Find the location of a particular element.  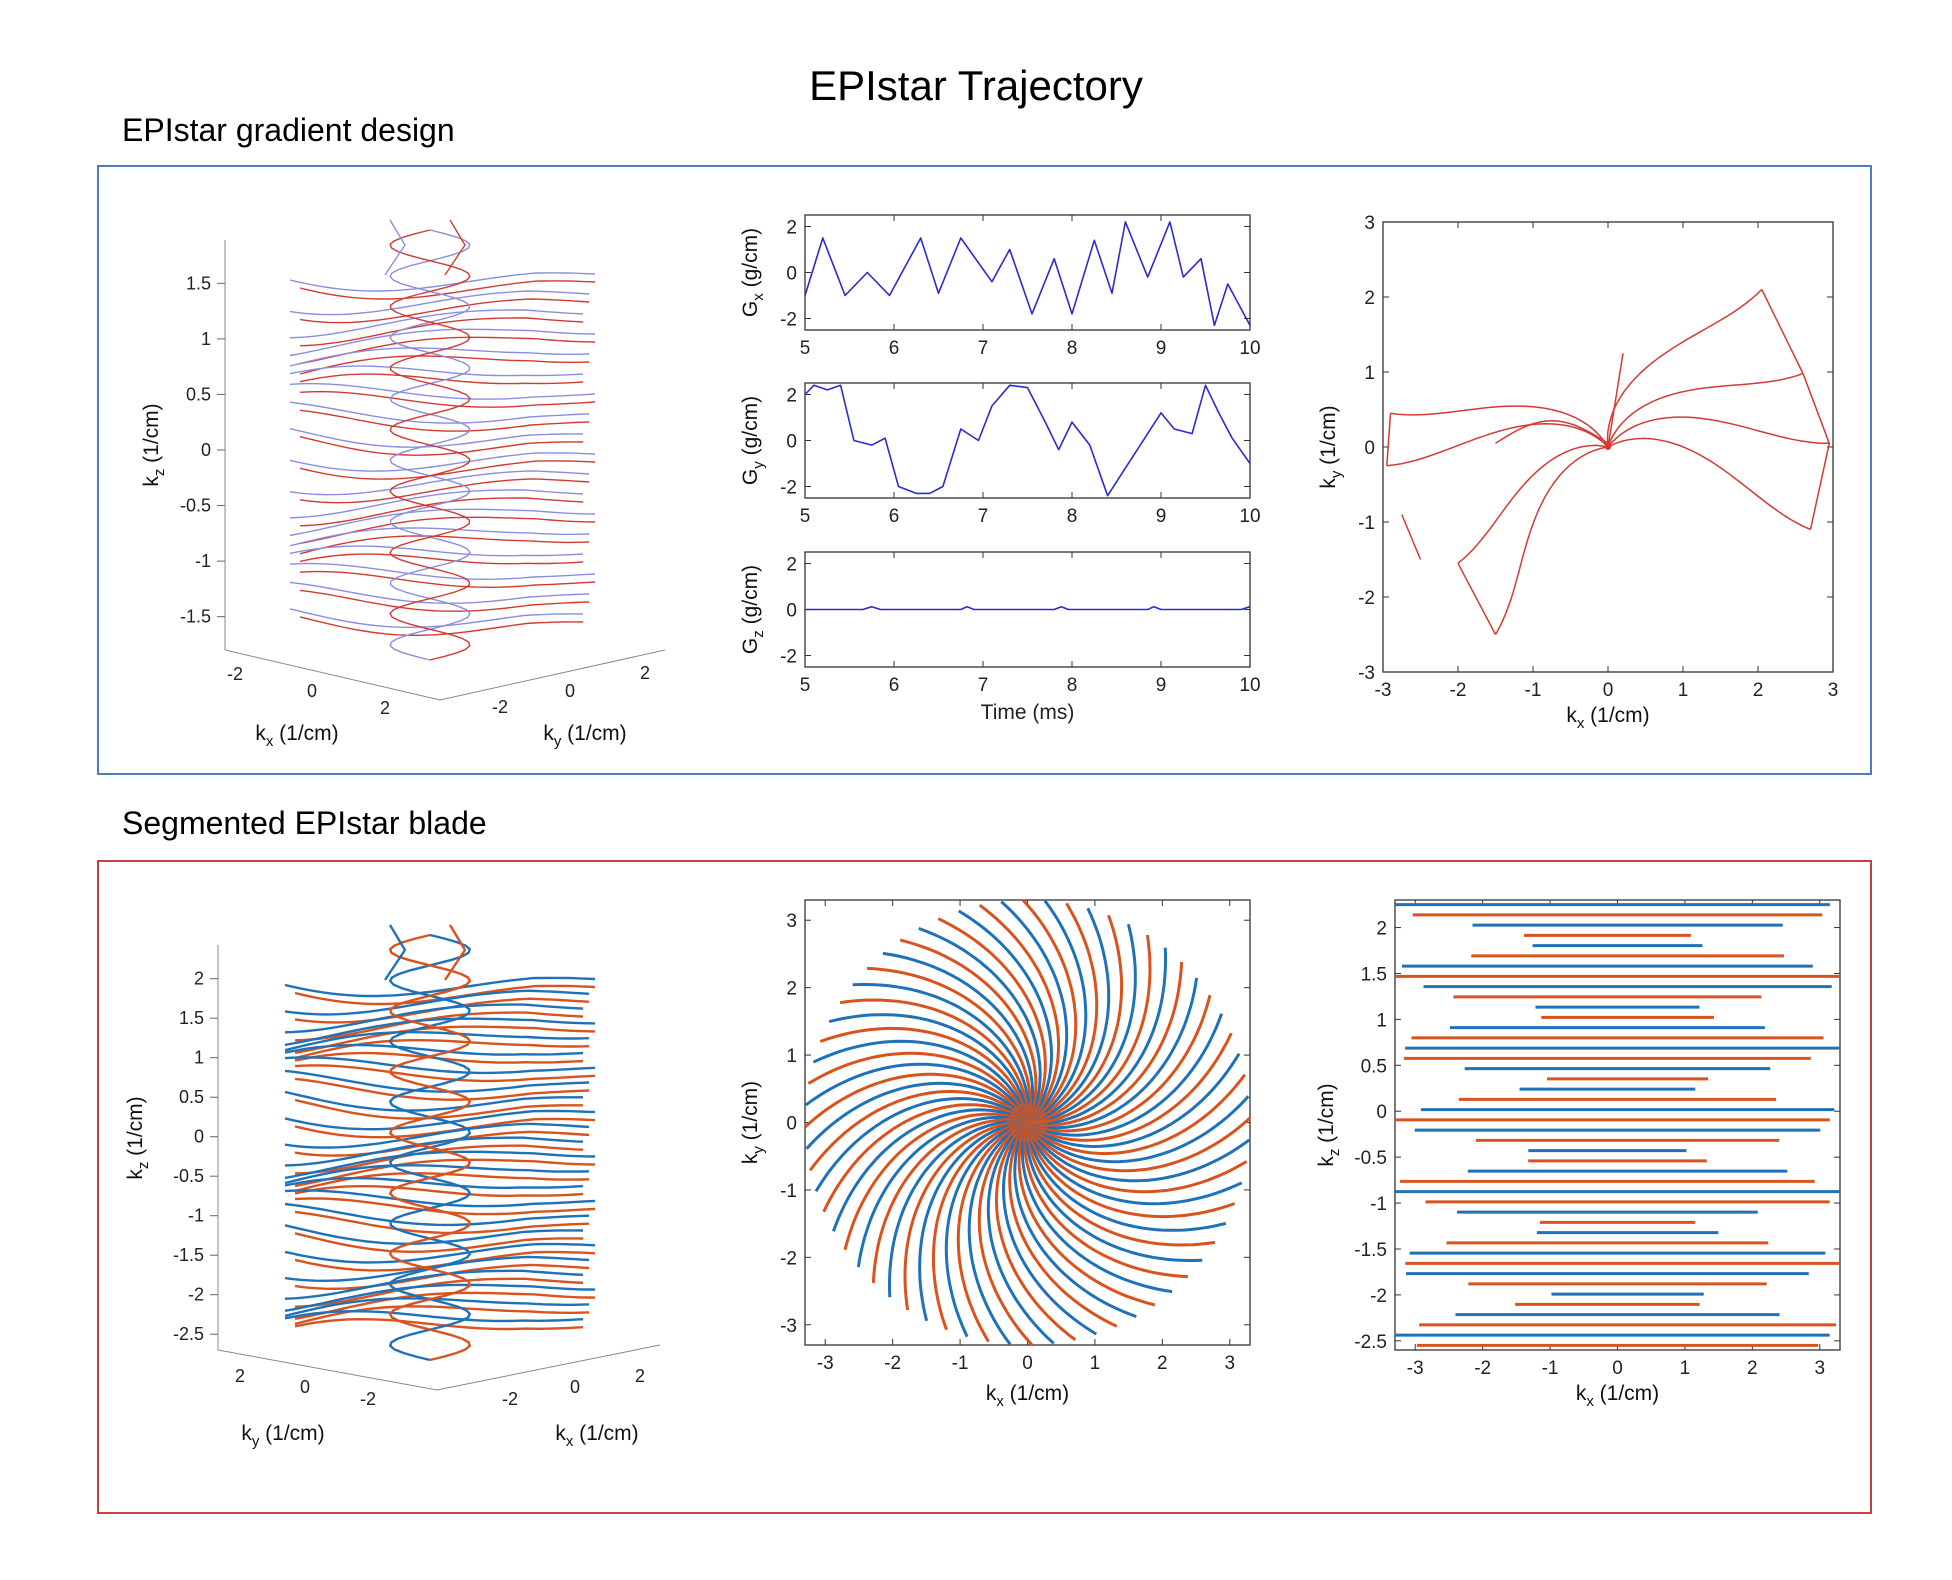

section-title-segmented-blade: Segmented EPIstar blade is located at coordinates (304, 823).